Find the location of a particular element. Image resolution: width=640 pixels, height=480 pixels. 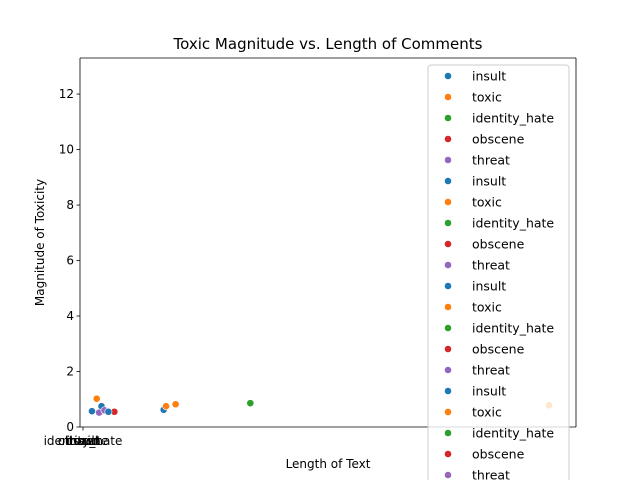

y-tick-label: 6 is located at coordinates (70, 261).